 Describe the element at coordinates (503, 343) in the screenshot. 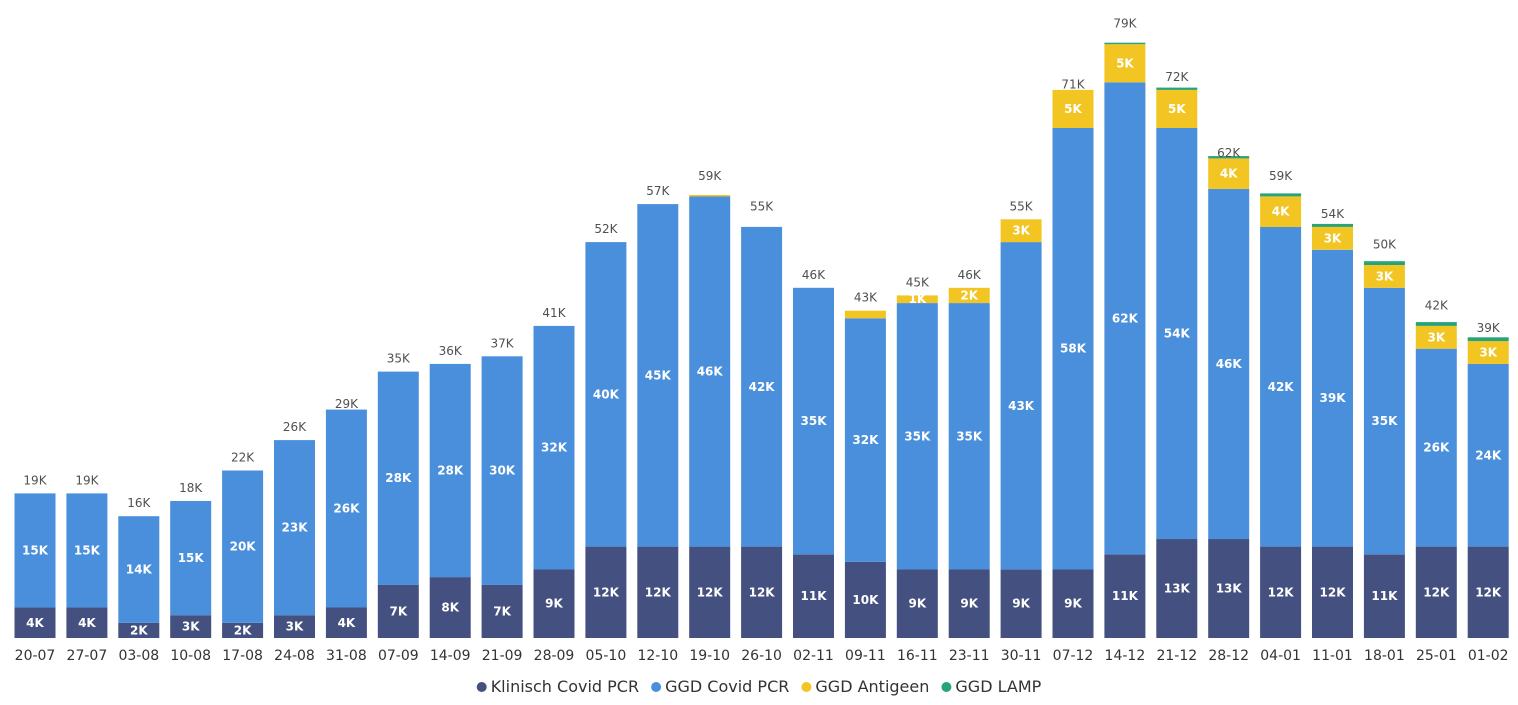

I see `total-label-21-09: 37K` at that location.